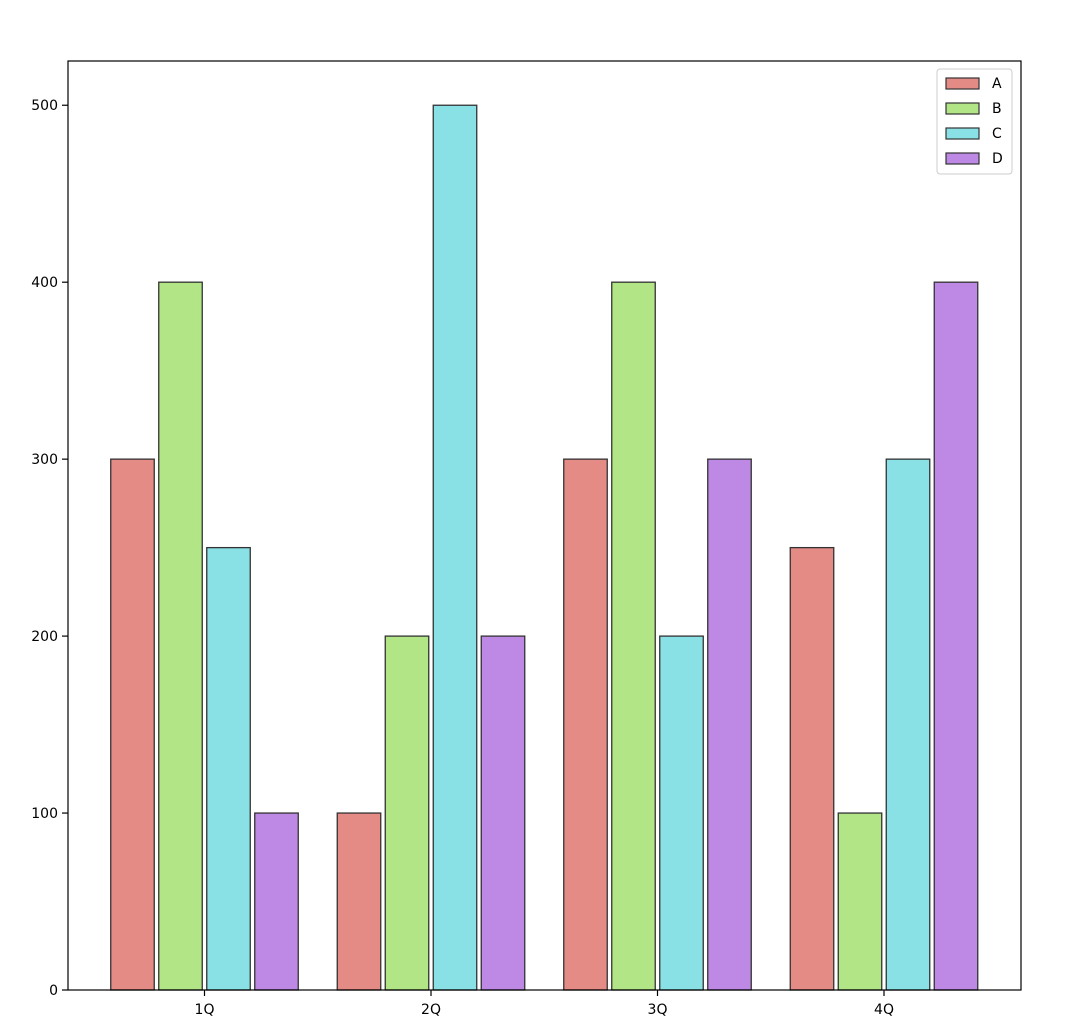 The image size is (1072, 1032). I want to click on bar-A-2Q, so click(359, 901).